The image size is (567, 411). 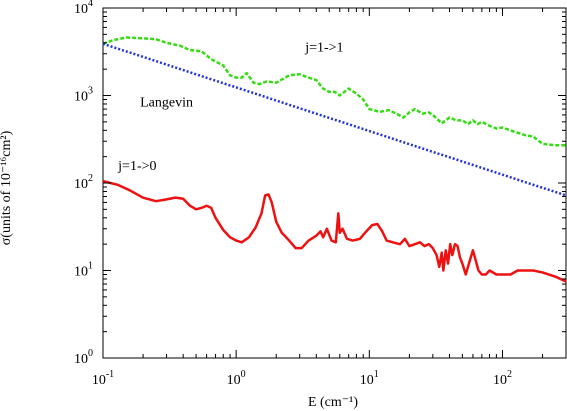 I want to click on annotation-label-1: Langevin, so click(x=166, y=102).